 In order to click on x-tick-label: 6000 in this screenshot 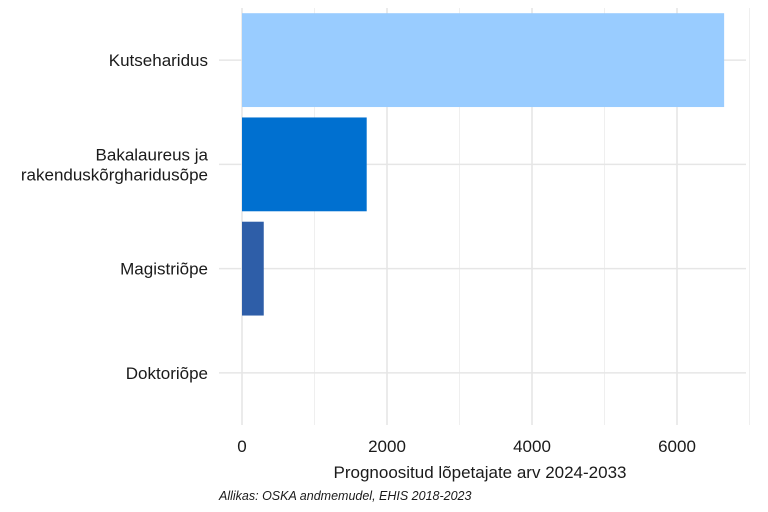, I will do `click(677, 446)`.